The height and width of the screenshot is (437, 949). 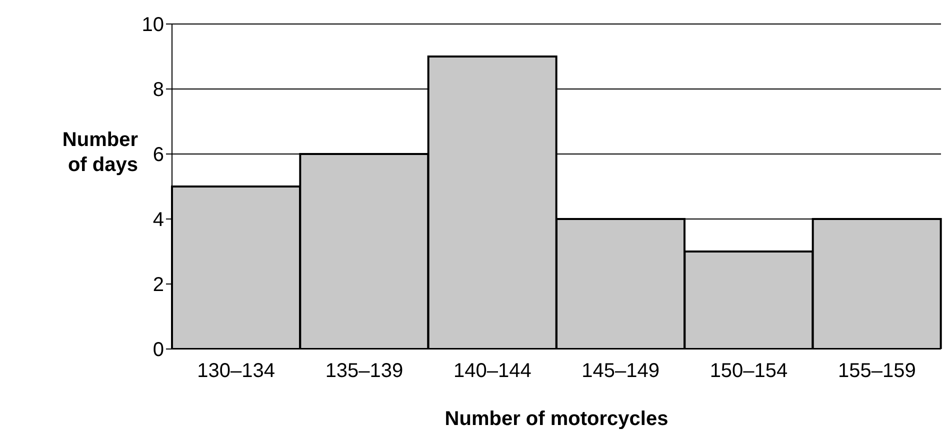 What do you see at coordinates (621, 371) in the screenshot?
I see `x-tick-label: 145–149` at bounding box center [621, 371].